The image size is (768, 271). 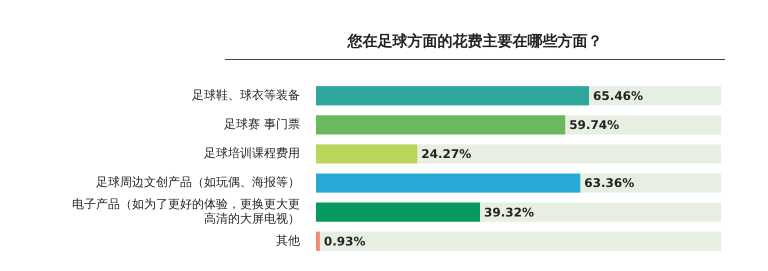 I want to click on bar, so click(x=318, y=241).